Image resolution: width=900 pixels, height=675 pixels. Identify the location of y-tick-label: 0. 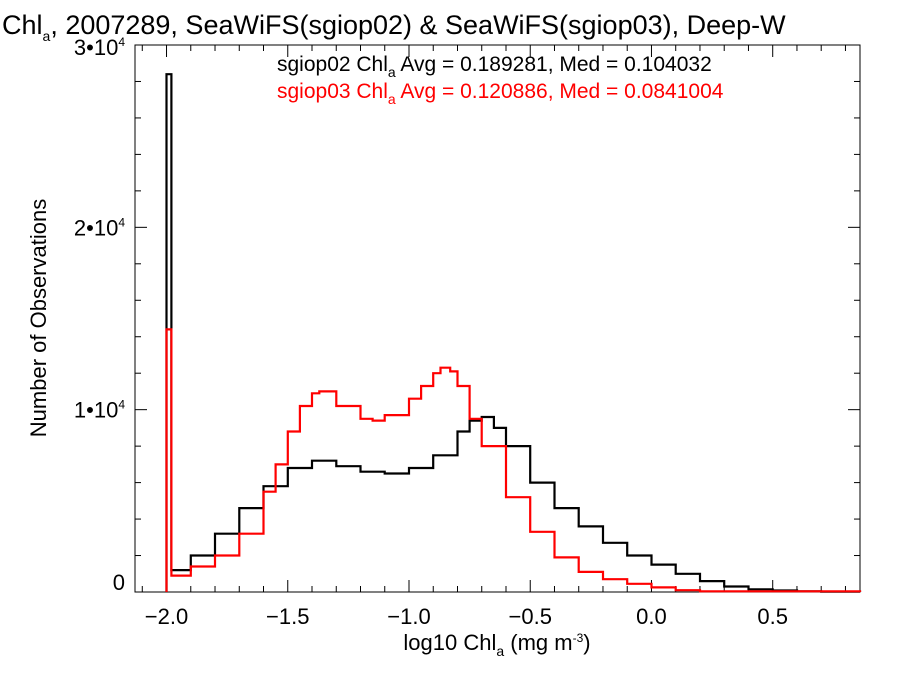
(119, 582).